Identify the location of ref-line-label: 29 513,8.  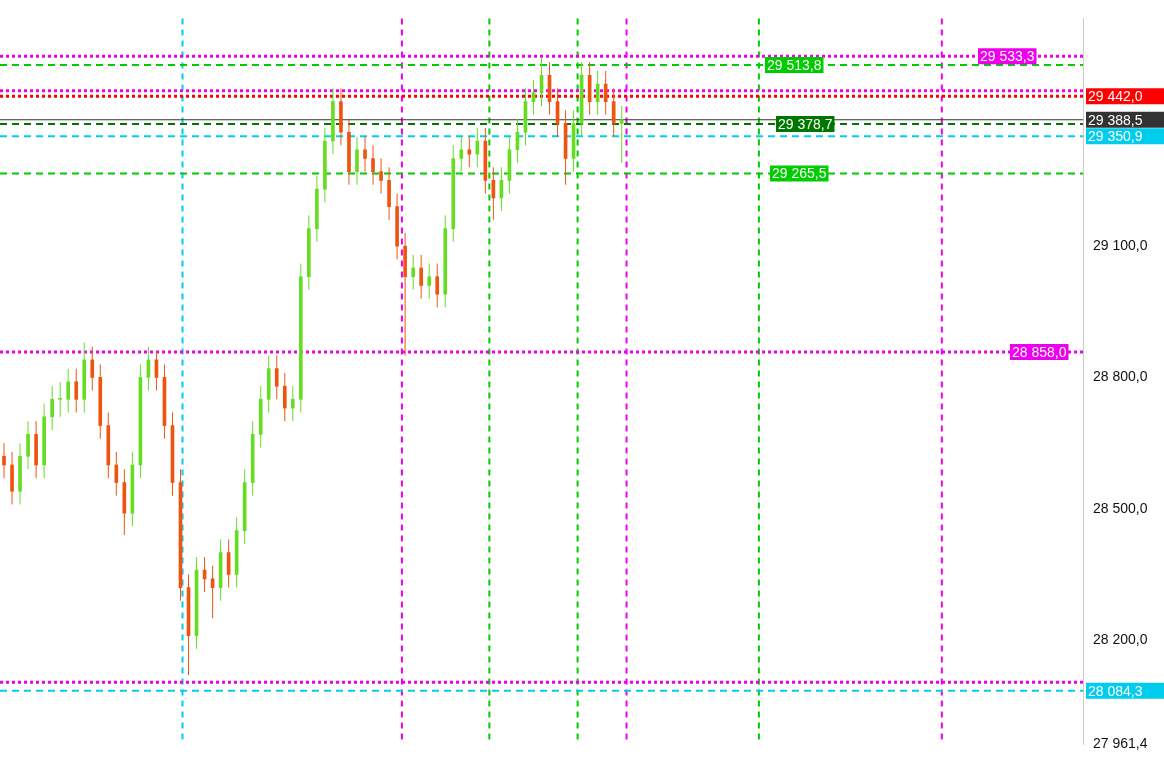
(794, 64).